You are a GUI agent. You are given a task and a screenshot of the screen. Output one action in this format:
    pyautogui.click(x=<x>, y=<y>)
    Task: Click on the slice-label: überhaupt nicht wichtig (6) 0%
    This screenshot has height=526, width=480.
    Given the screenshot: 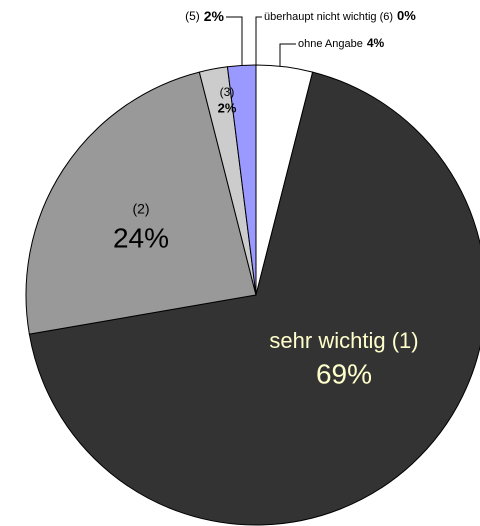 What is the action you would take?
    pyautogui.click(x=340, y=15)
    